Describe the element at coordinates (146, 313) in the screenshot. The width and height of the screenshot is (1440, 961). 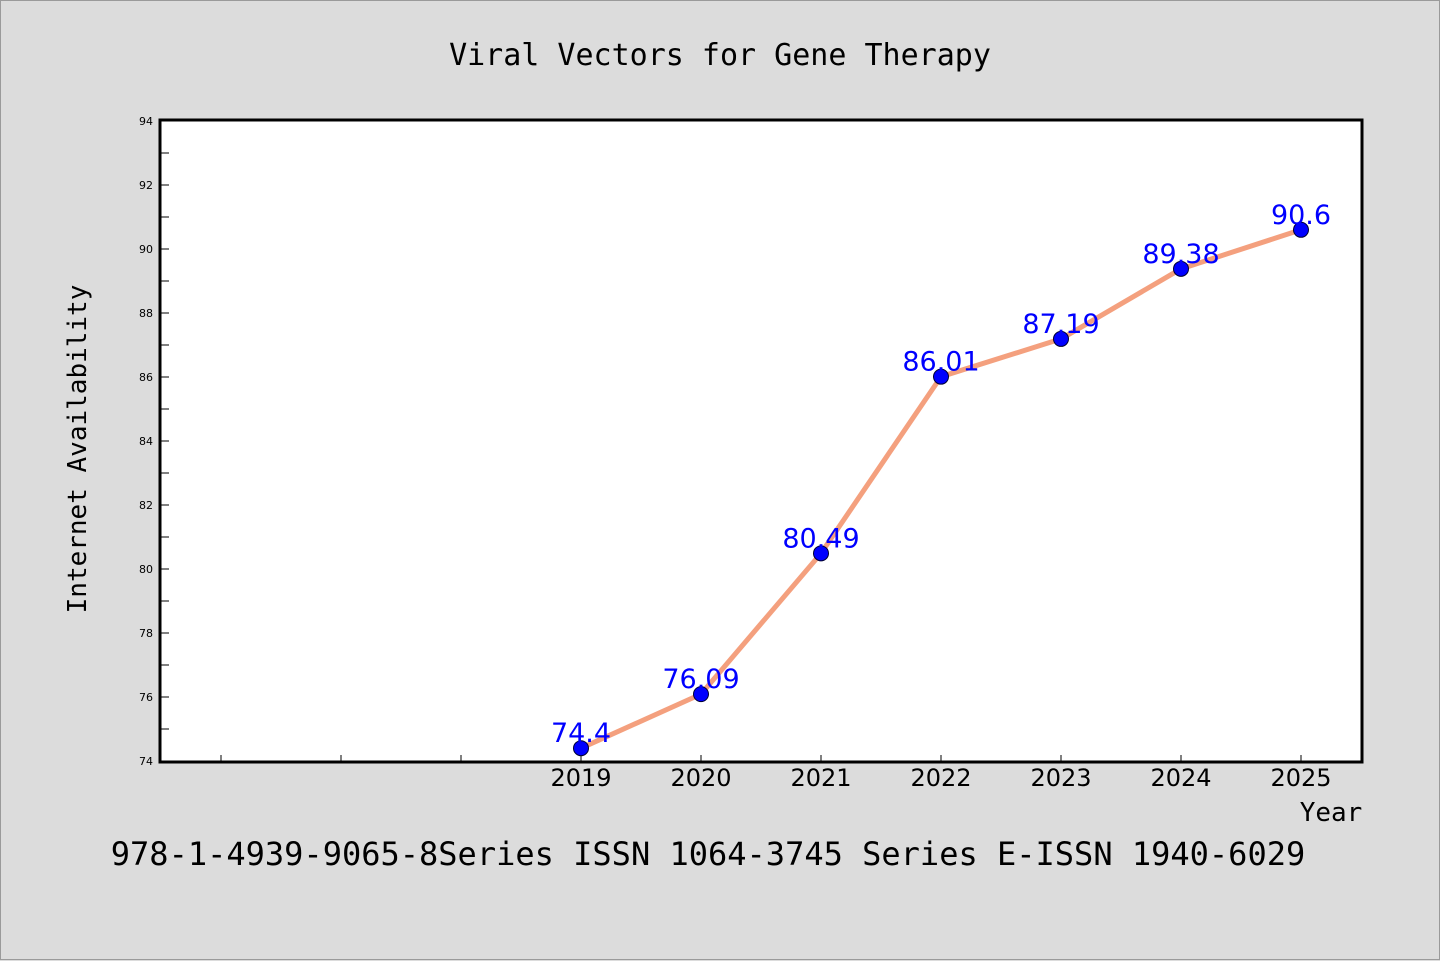
I see `y-tick-label: 88` at that location.